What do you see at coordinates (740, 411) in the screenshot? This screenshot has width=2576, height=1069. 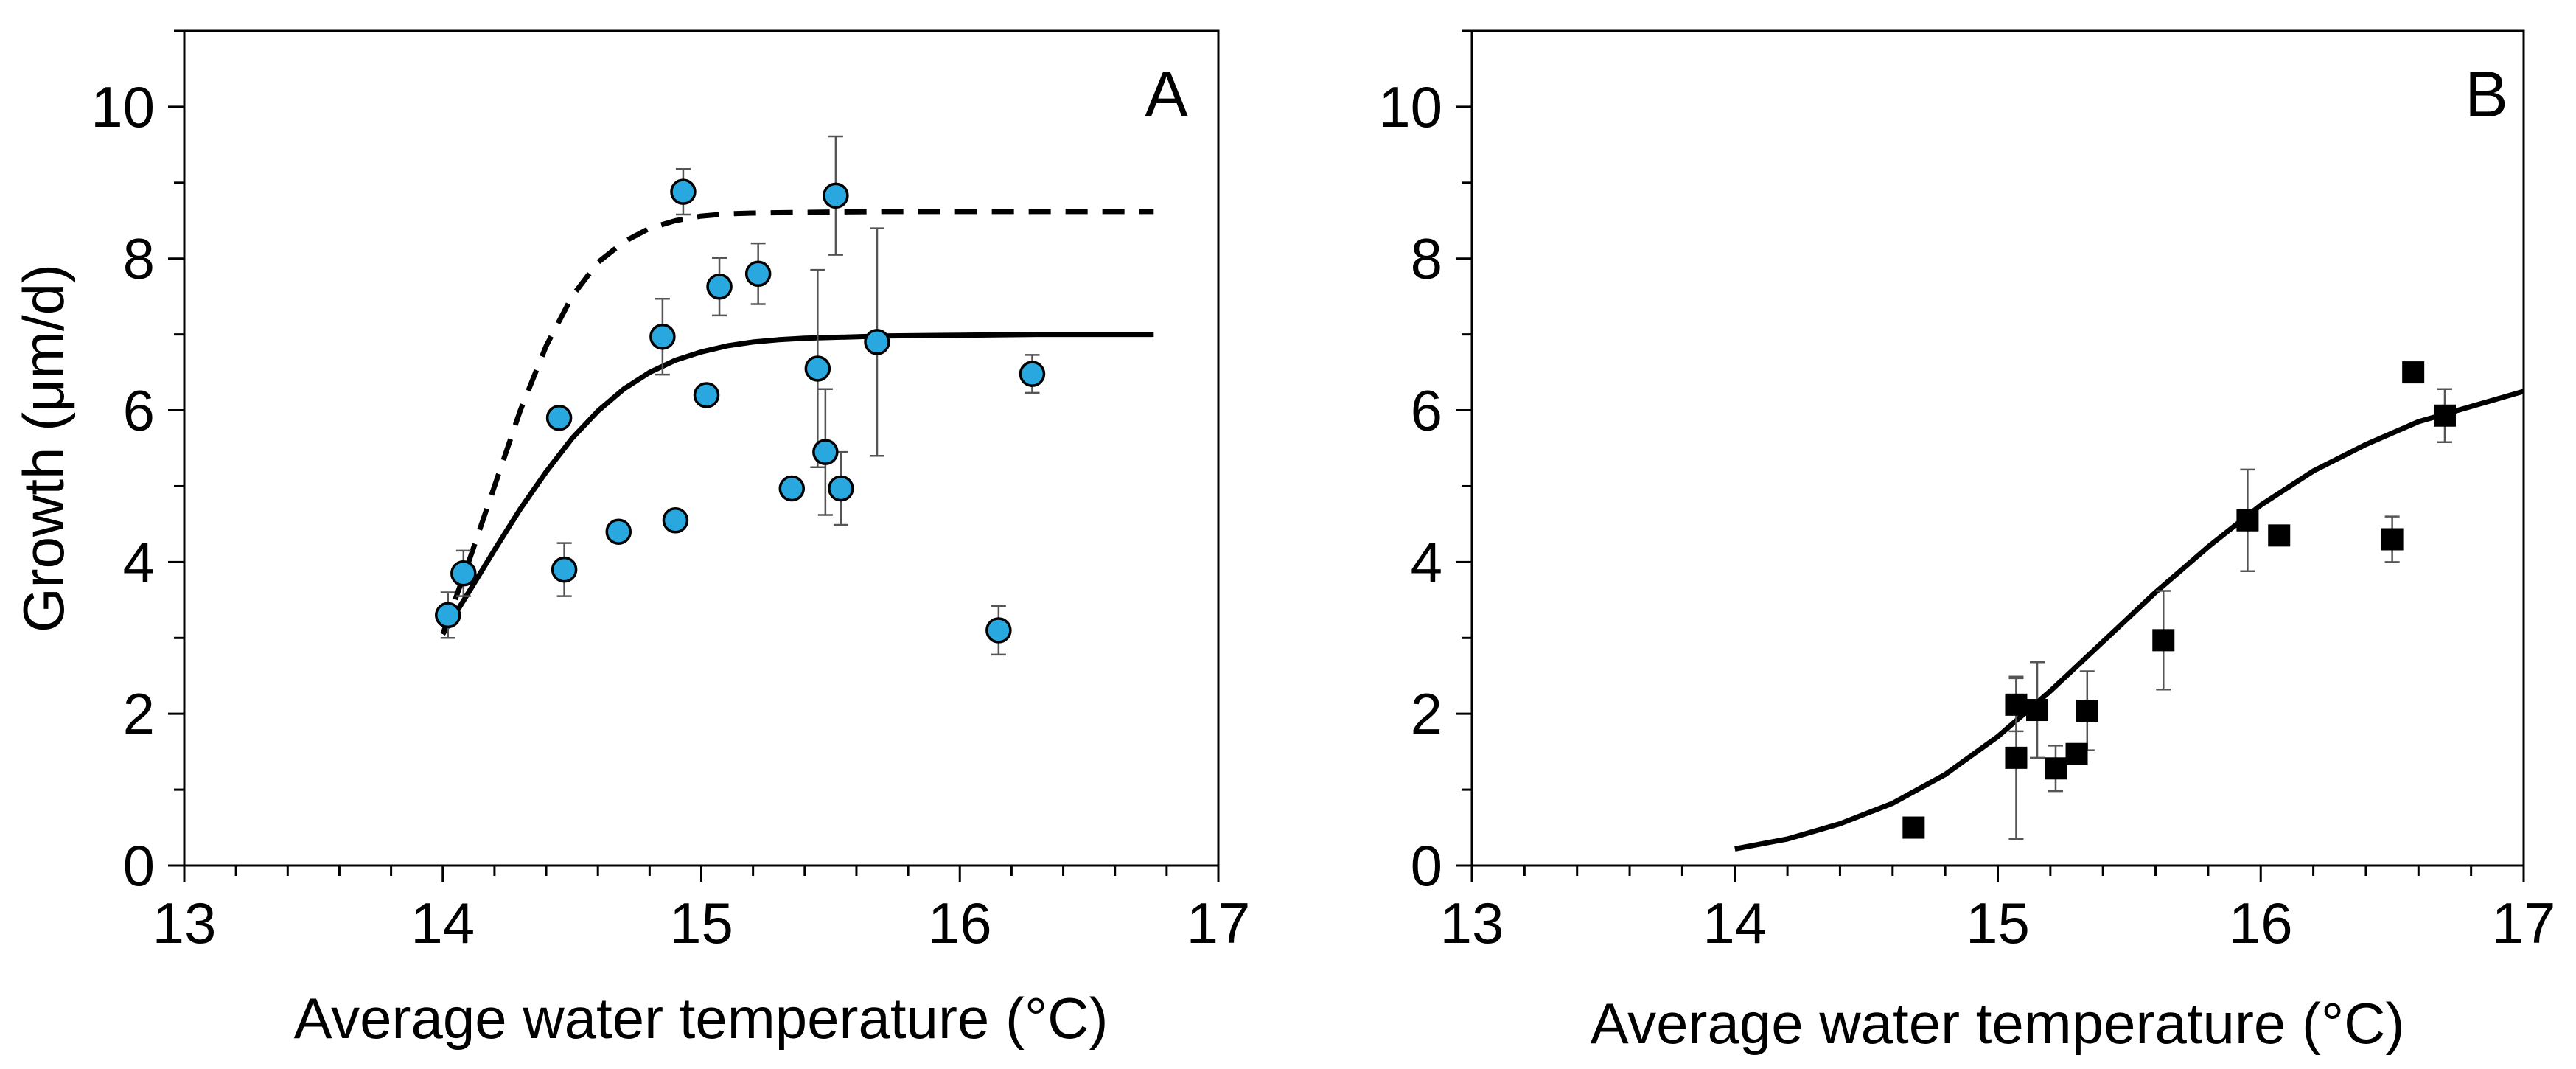 I see `panel-a-data-points` at bounding box center [740, 411].